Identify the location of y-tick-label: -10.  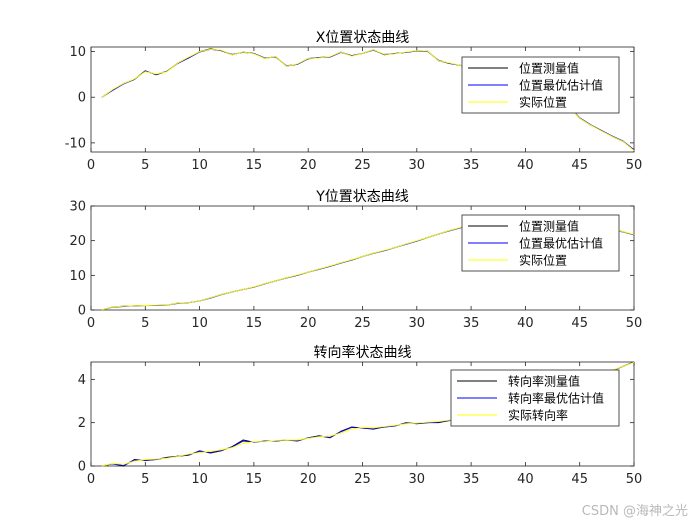
(75, 143).